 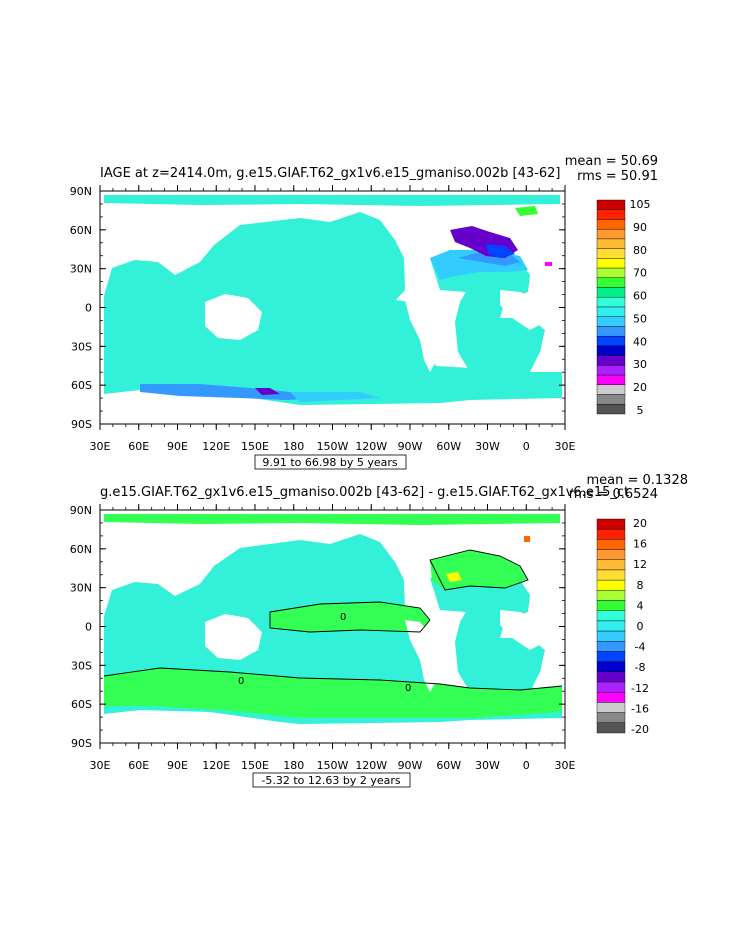 What do you see at coordinates (640, 585) in the screenshot?
I see `colorbar-label: 8` at bounding box center [640, 585].